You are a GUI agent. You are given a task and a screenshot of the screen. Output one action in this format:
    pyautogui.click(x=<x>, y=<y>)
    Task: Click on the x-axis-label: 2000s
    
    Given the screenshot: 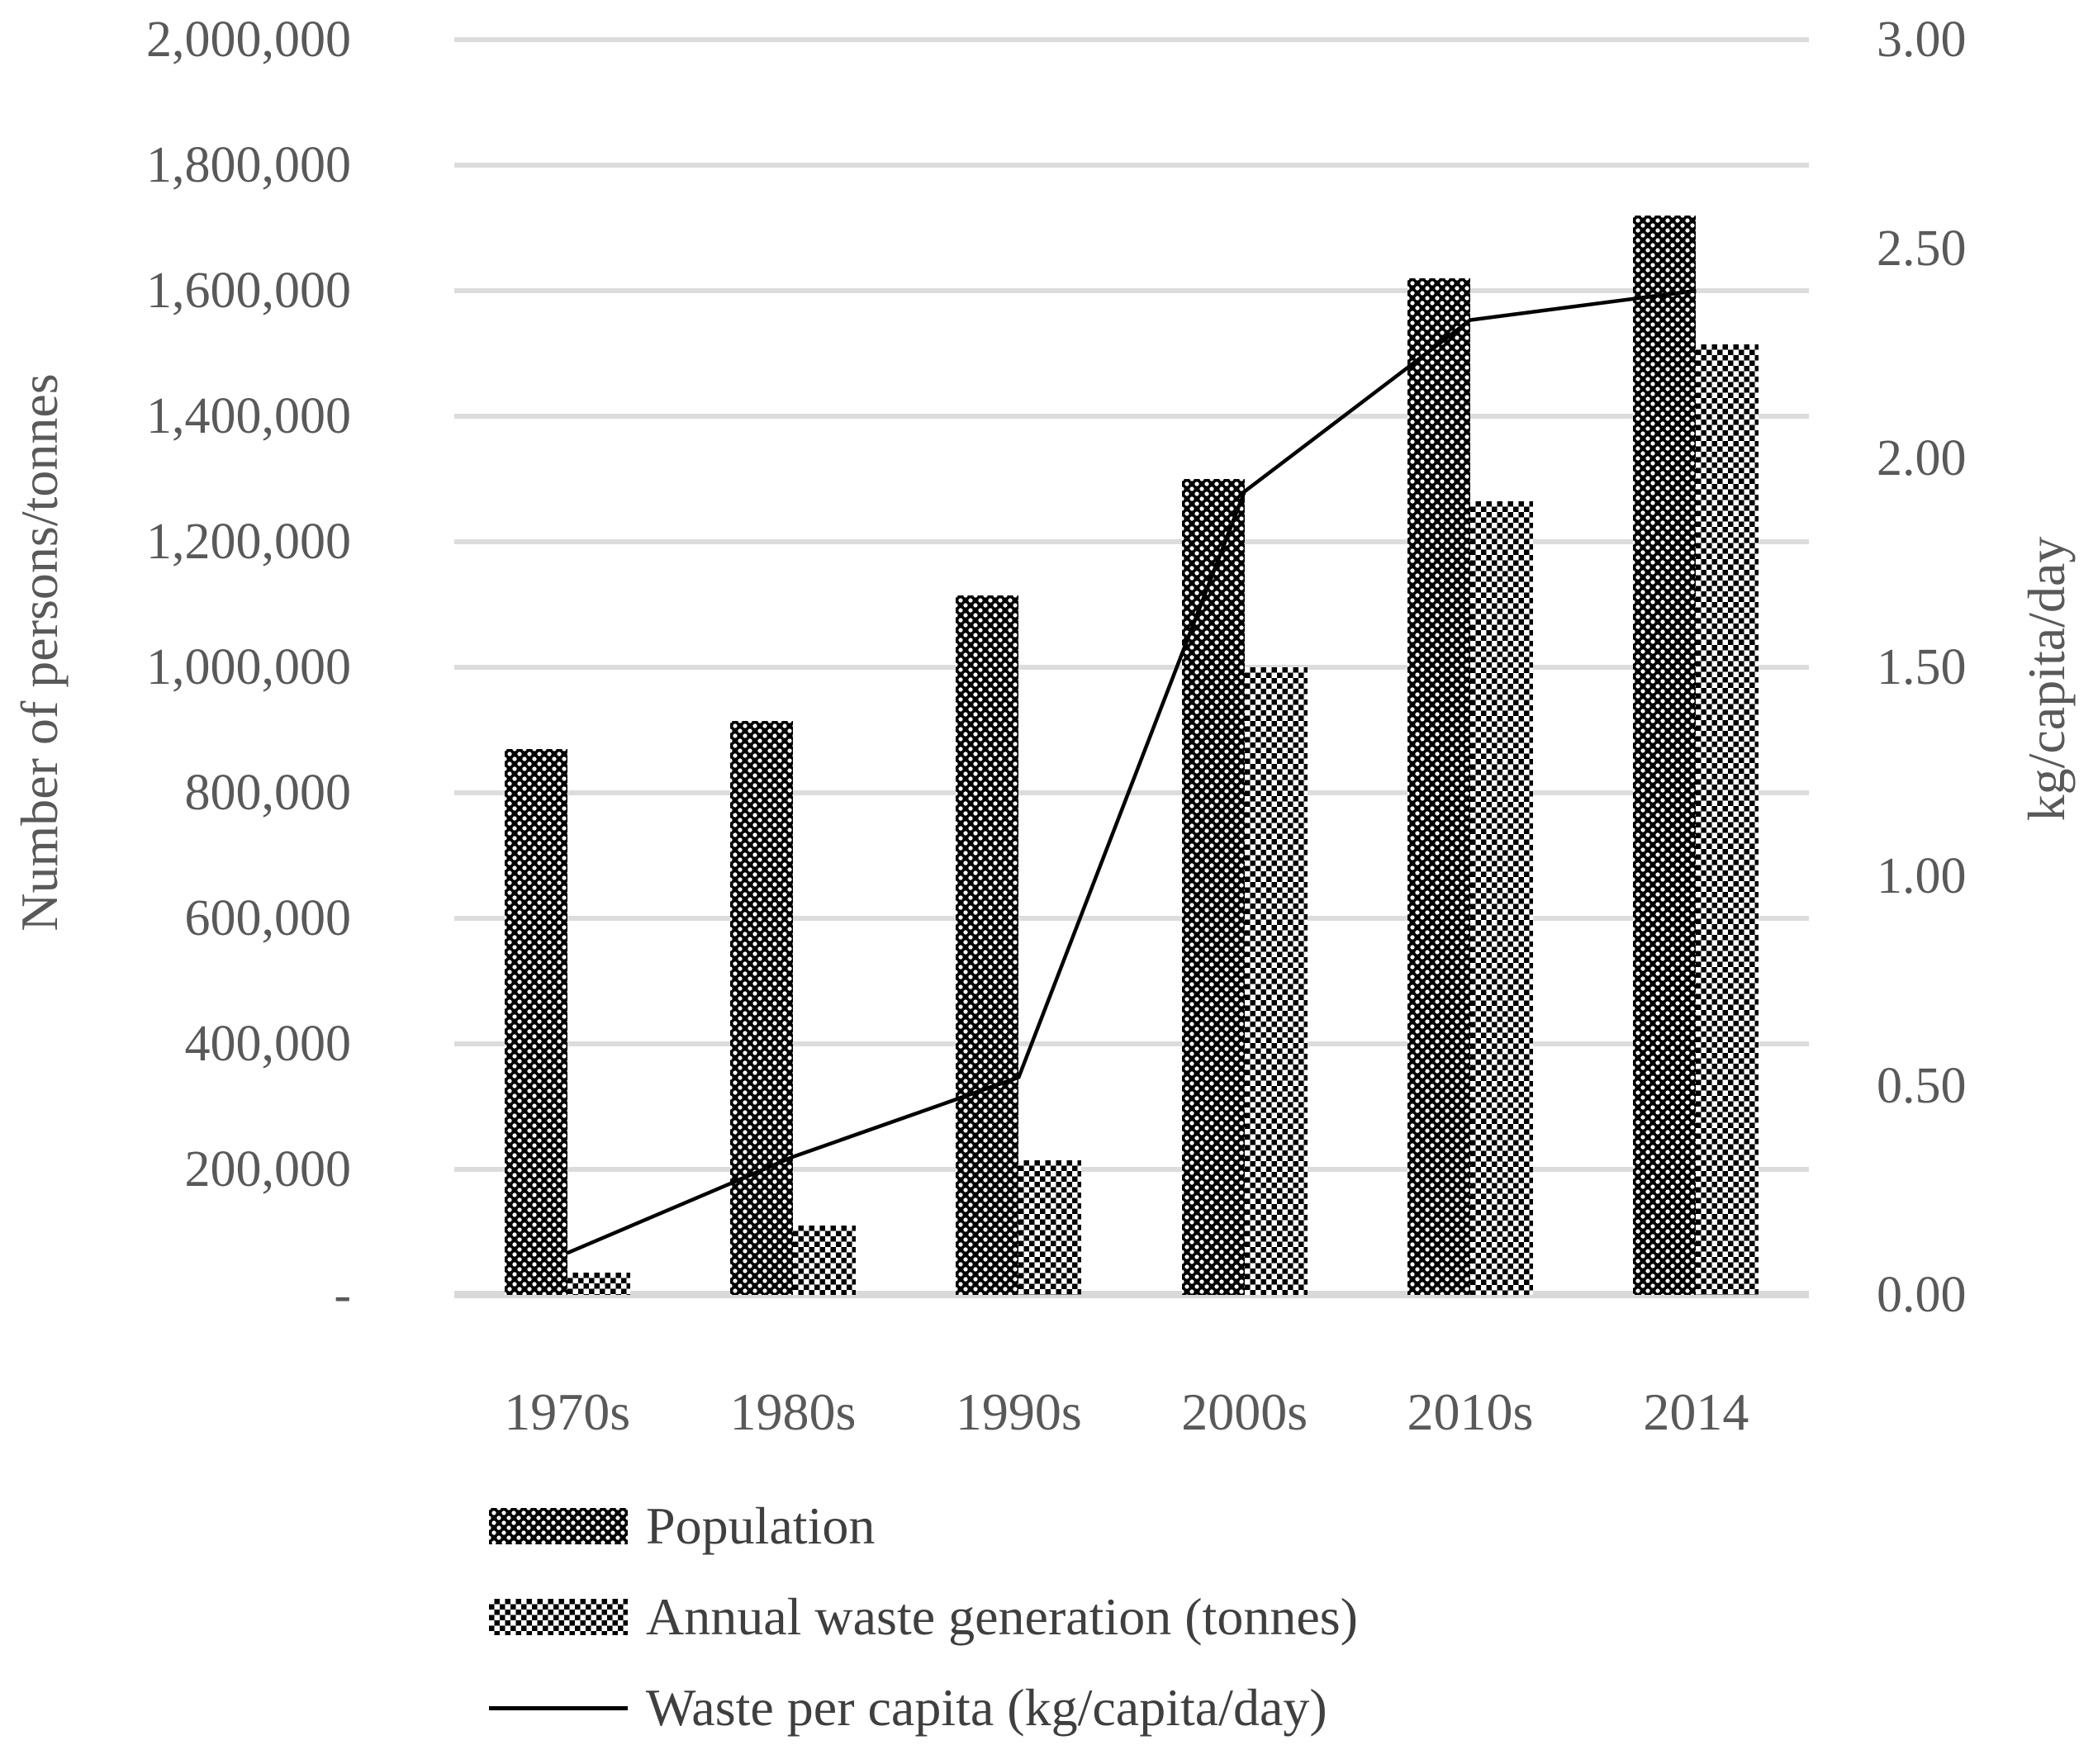 What is the action you would take?
    pyautogui.click(x=1244, y=1411)
    